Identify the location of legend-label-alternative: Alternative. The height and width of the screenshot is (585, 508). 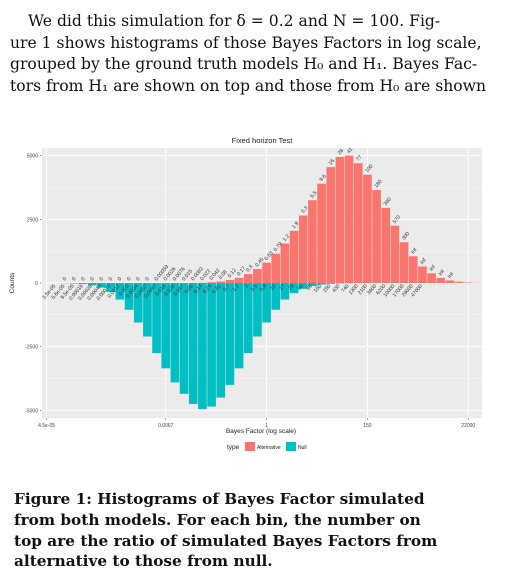
(269, 448).